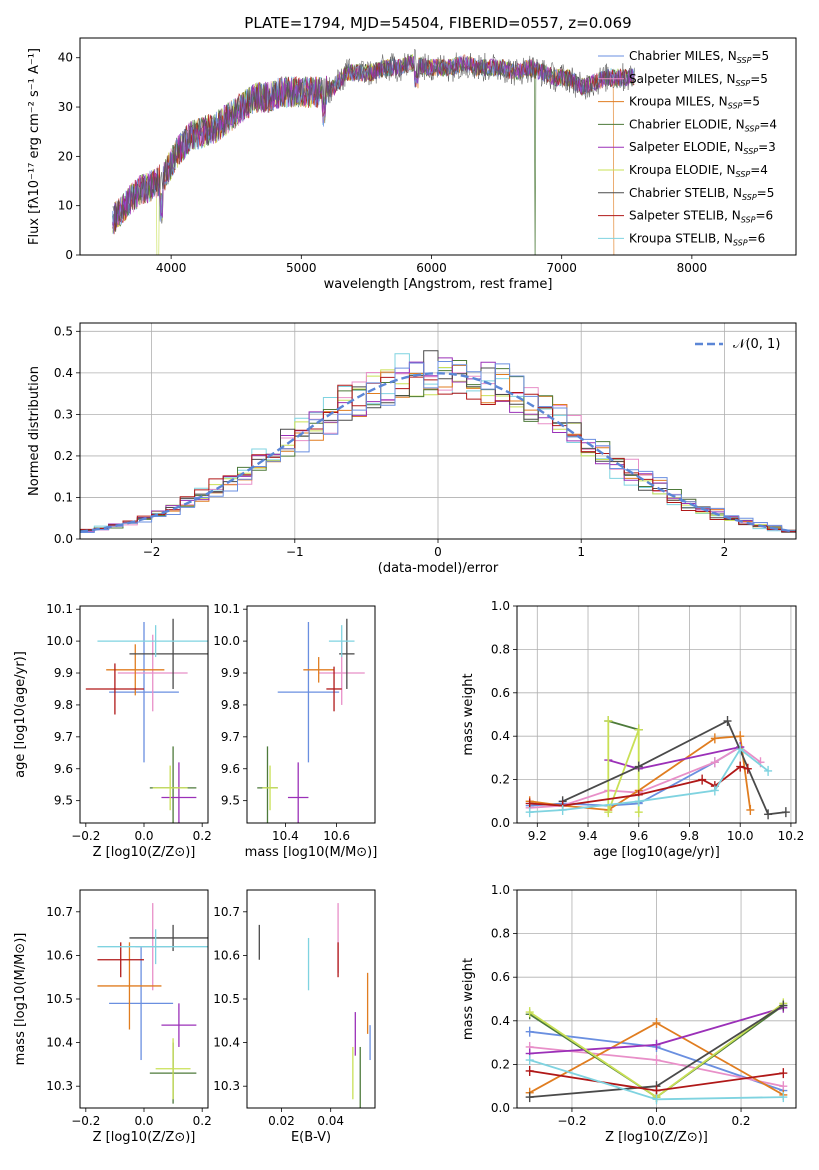 This screenshot has width=819, height=1170. What do you see at coordinates (34, 431) in the screenshot?
I see `y-axis-label: Normed distribution` at bounding box center [34, 431].